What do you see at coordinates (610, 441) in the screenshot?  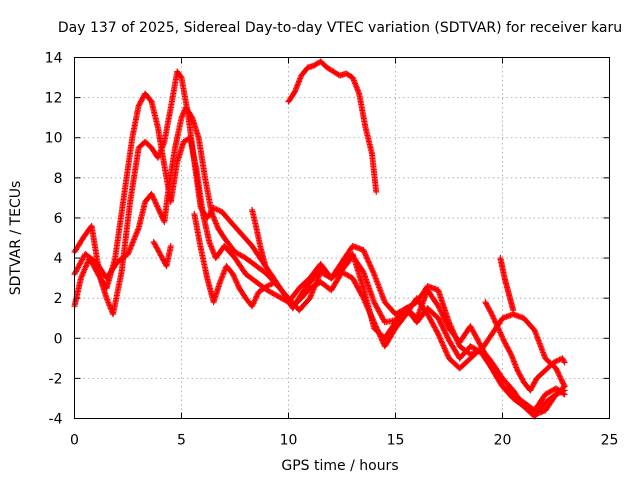 I see `x-tick-label: 25` at bounding box center [610, 441].